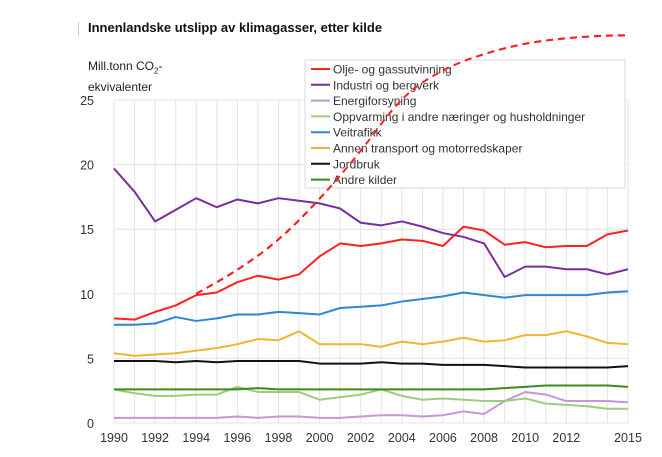 The width and height of the screenshot is (662, 457). I want to click on y-tick-label: 10, so click(87, 295).